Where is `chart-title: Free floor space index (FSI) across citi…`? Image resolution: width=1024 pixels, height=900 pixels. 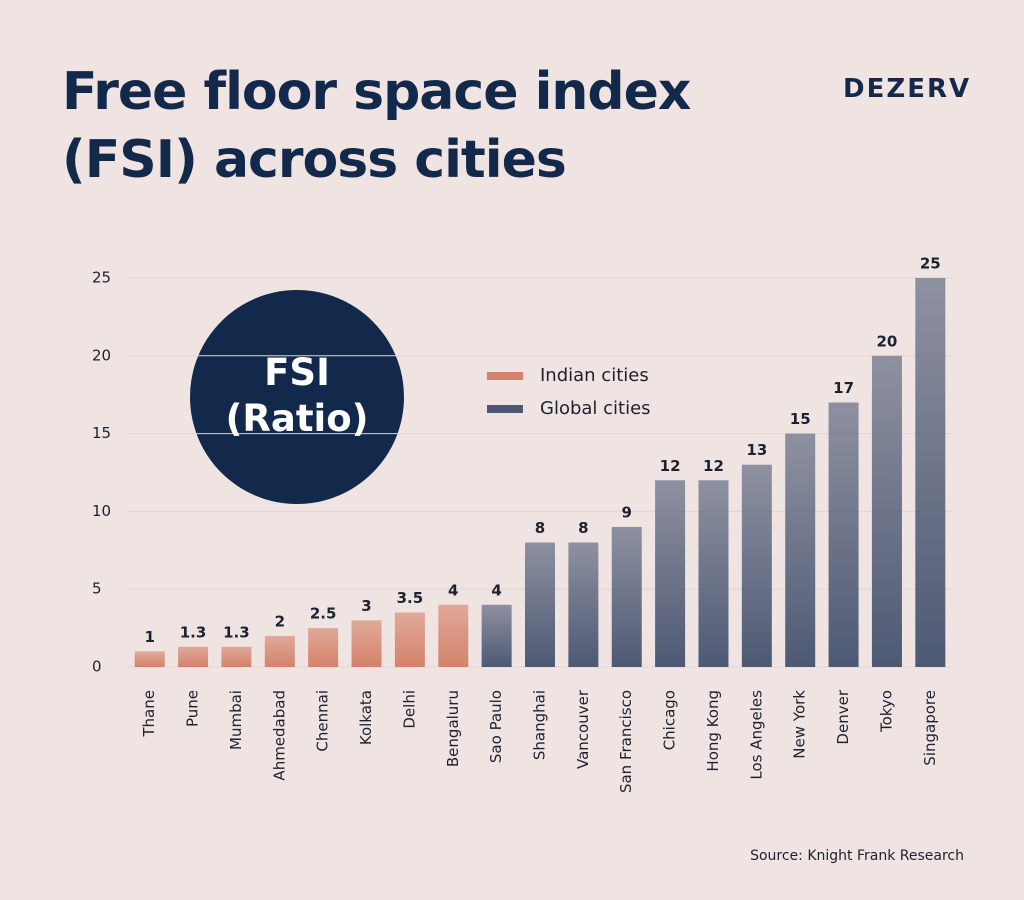 chart-title: Free floor space index (FSI) across citi… is located at coordinates (376, 126).